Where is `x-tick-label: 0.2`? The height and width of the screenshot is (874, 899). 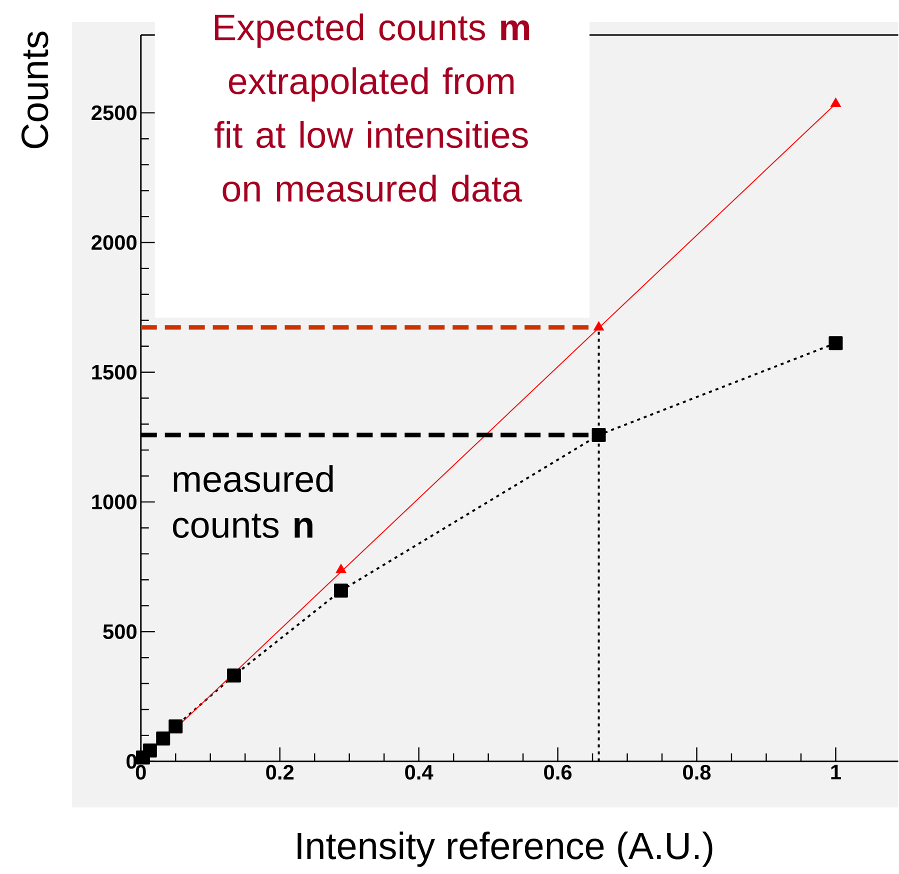
x-tick-label: 0.2 is located at coordinates (280, 772).